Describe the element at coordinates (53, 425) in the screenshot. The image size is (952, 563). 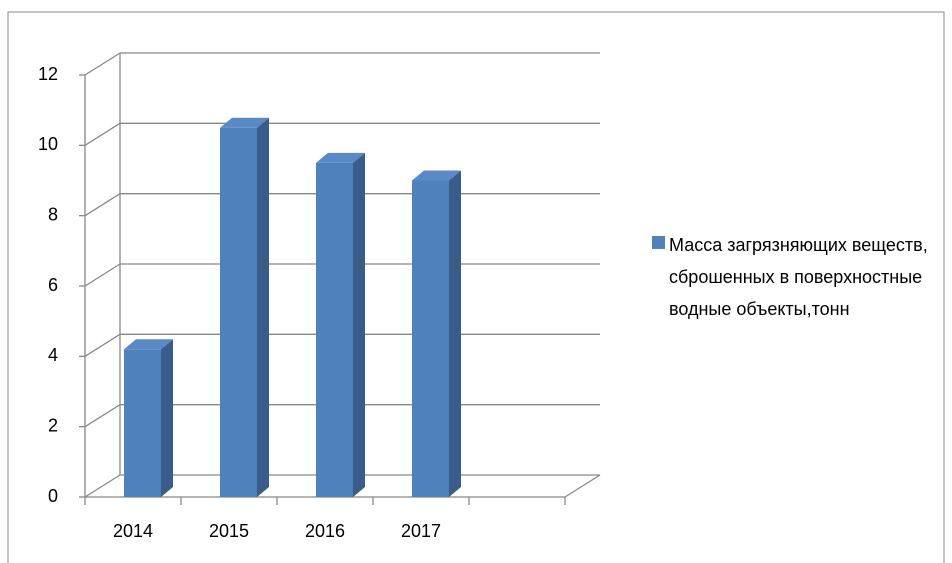
I see `y-tick-label: 2` at that location.